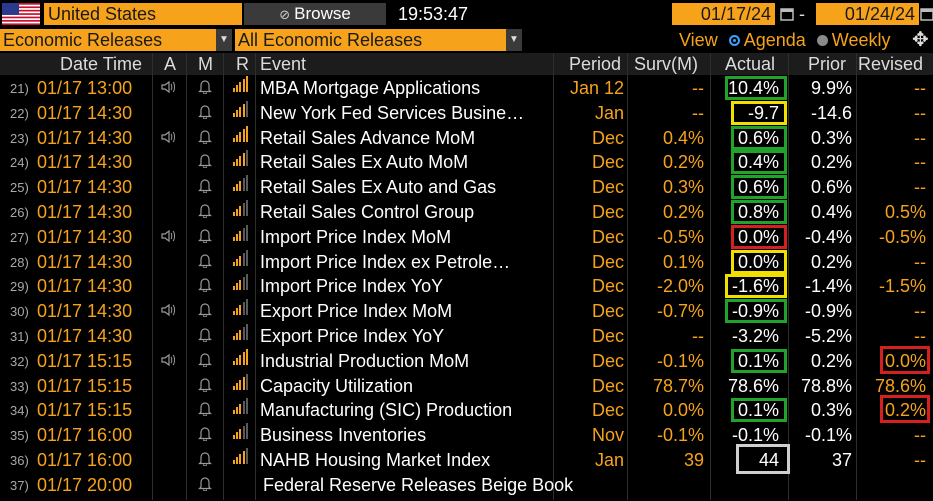 The width and height of the screenshot is (933, 501). Describe the element at coordinates (242, 64) in the screenshot. I see `col-relevance: R` at that location.